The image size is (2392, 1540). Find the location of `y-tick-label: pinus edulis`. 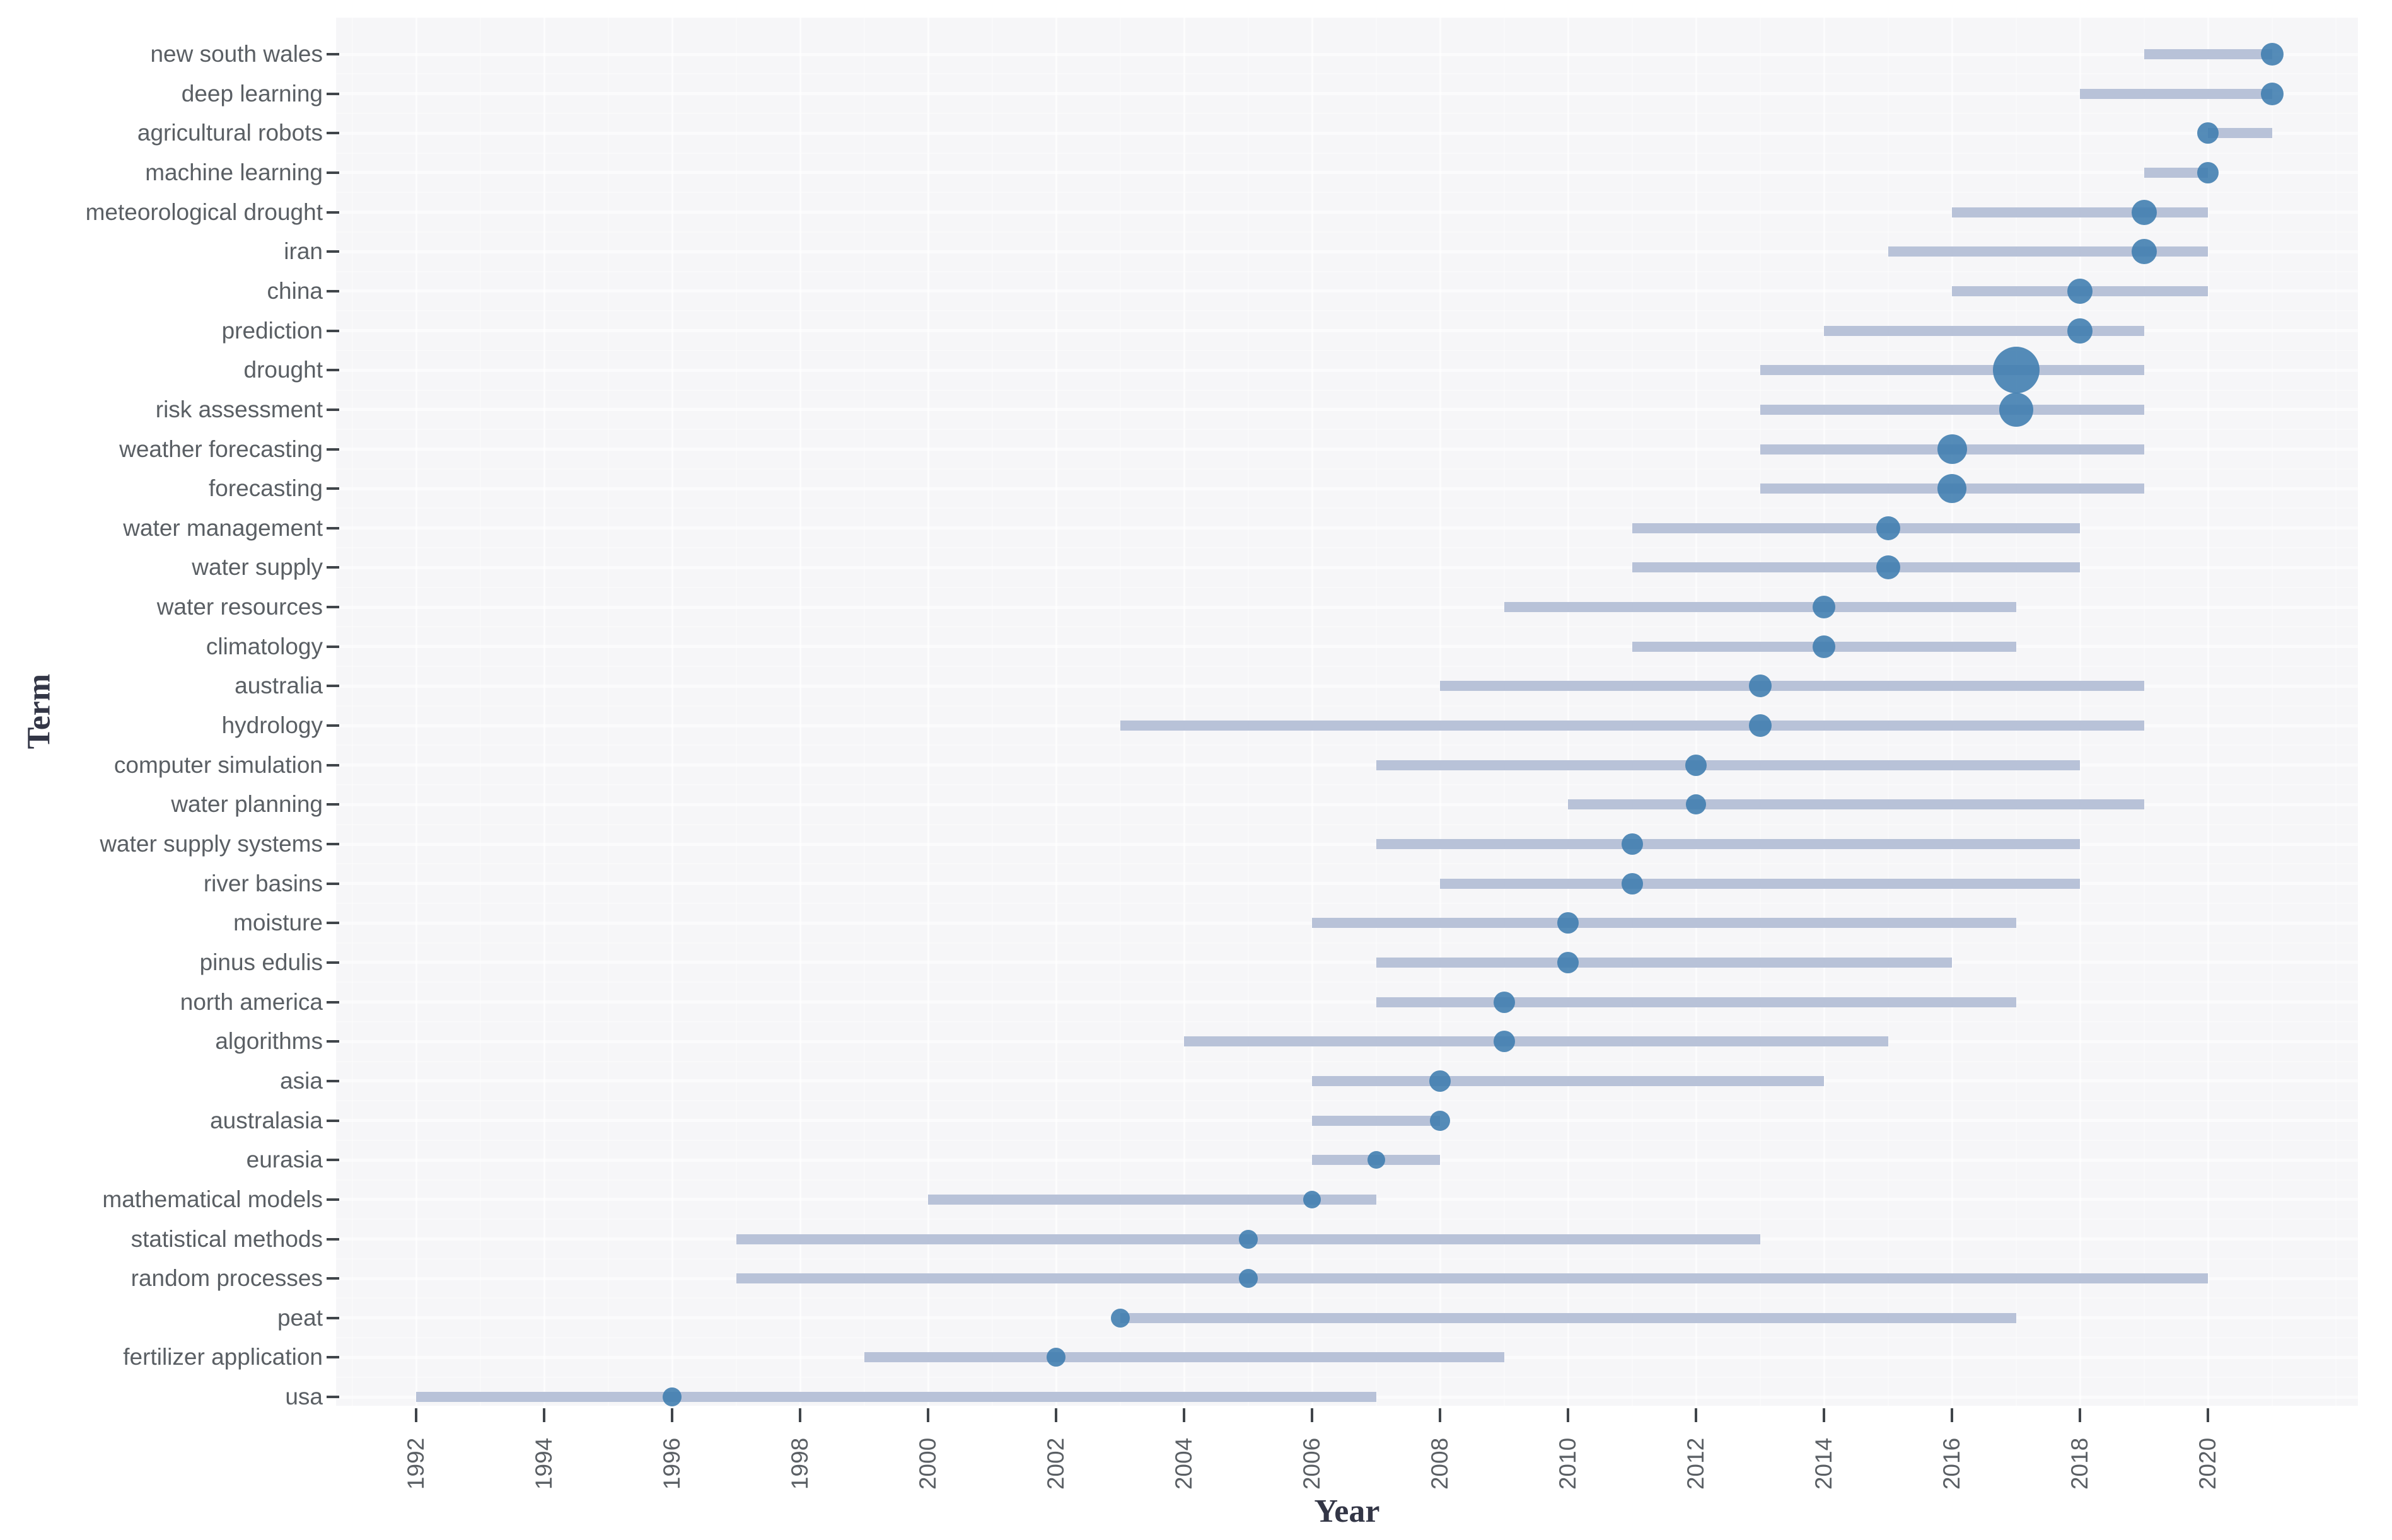

y-tick-label: pinus edulis is located at coordinates (261, 962).